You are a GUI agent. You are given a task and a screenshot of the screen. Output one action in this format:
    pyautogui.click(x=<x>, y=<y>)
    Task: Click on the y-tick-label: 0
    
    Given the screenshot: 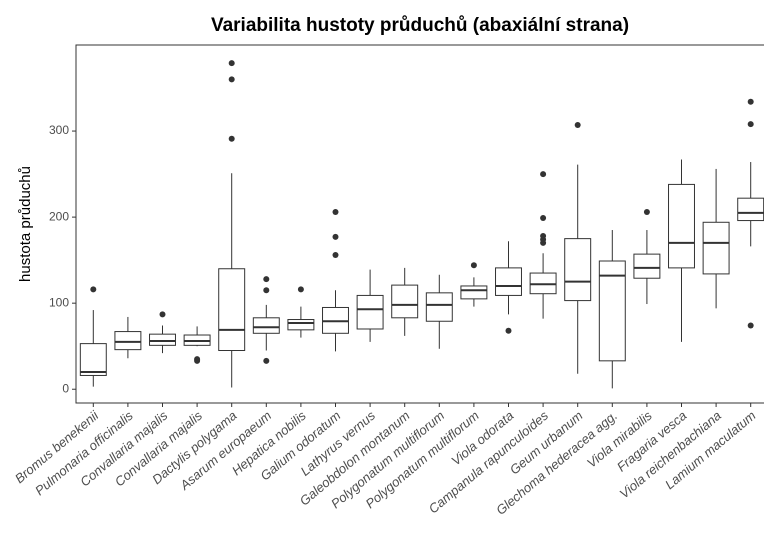 What is the action you would take?
    pyautogui.click(x=65, y=388)
    